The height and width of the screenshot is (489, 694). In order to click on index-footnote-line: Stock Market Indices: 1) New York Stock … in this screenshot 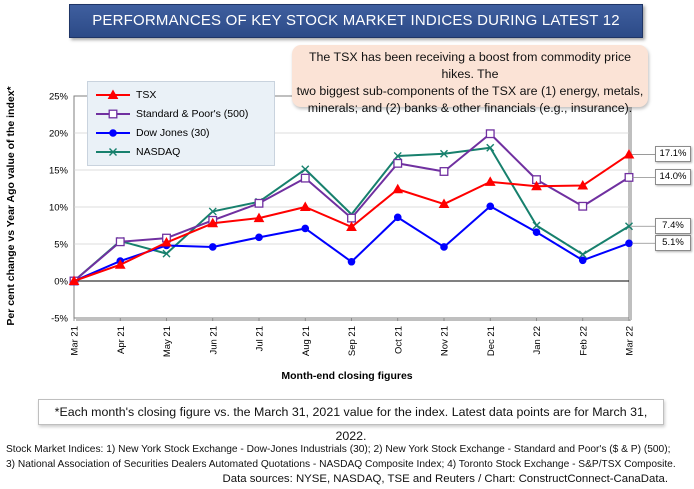, I will do `click(338, 449)`.